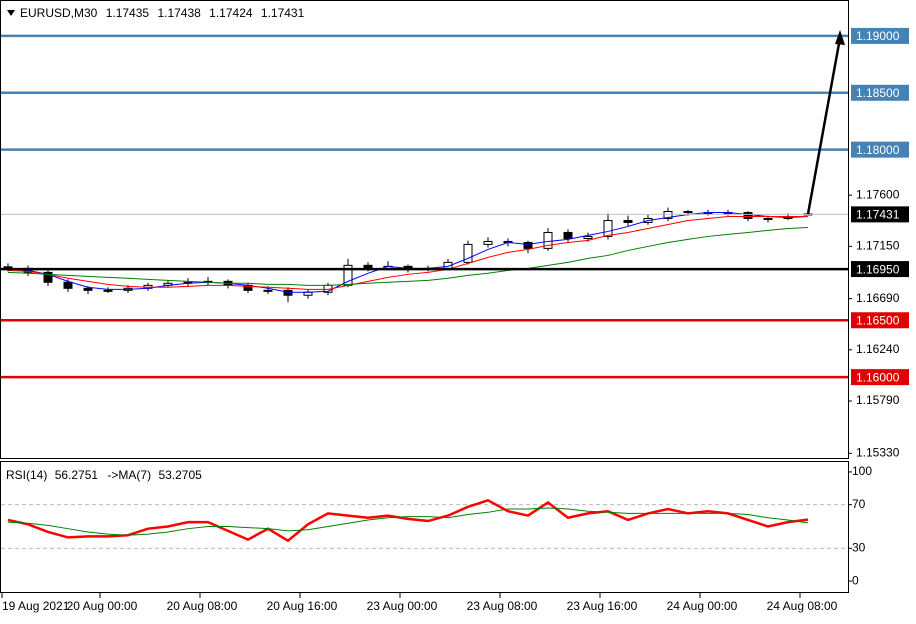 The width and height of the screenshot is (916, 624). Describe the element at coordinates (129, 475) in the screenshot. I see `ma-title: ->MA(7)` at that location.